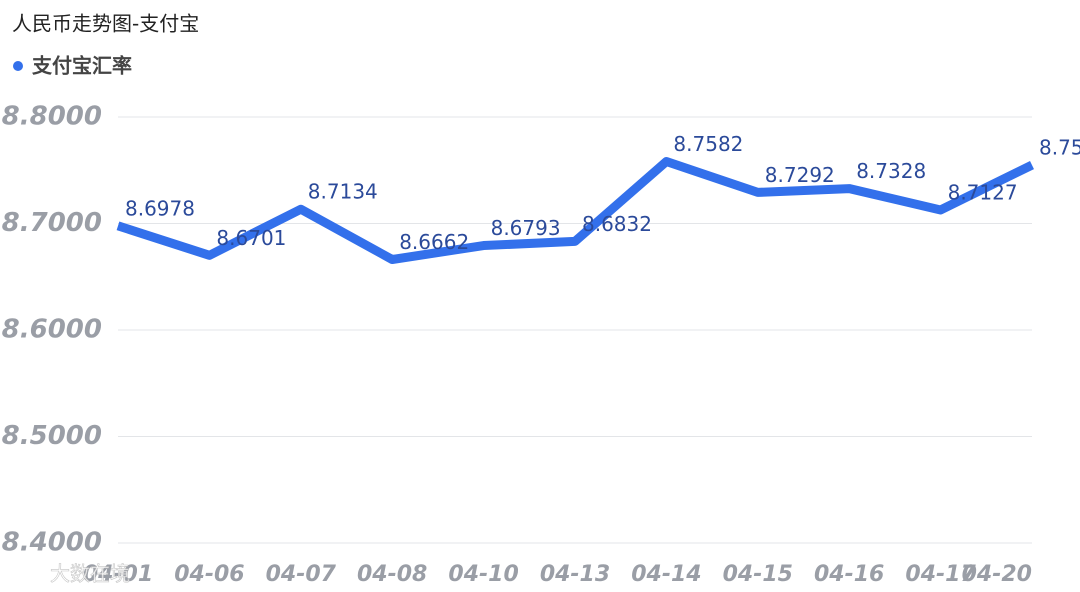 This screenshot has width=1080, height=592. What do you see at coordinates (118, 574) in the screenshot?
I see `x-tick-label: 04-01` at bounding box center [118, 574].